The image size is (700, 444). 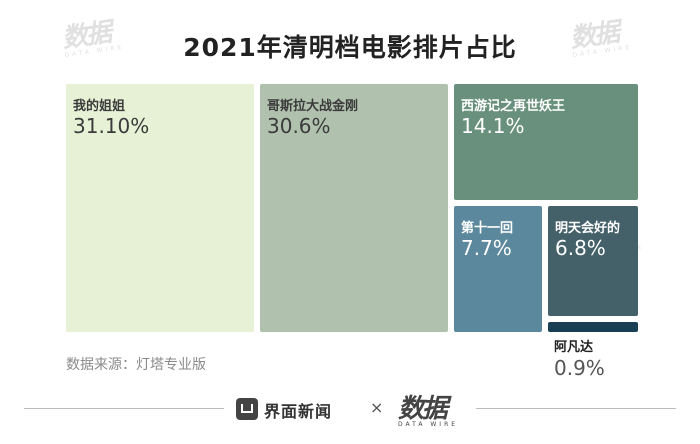 I want to click on treemap-tile: 第十一回 7.7%, so click(x=498, y=269).